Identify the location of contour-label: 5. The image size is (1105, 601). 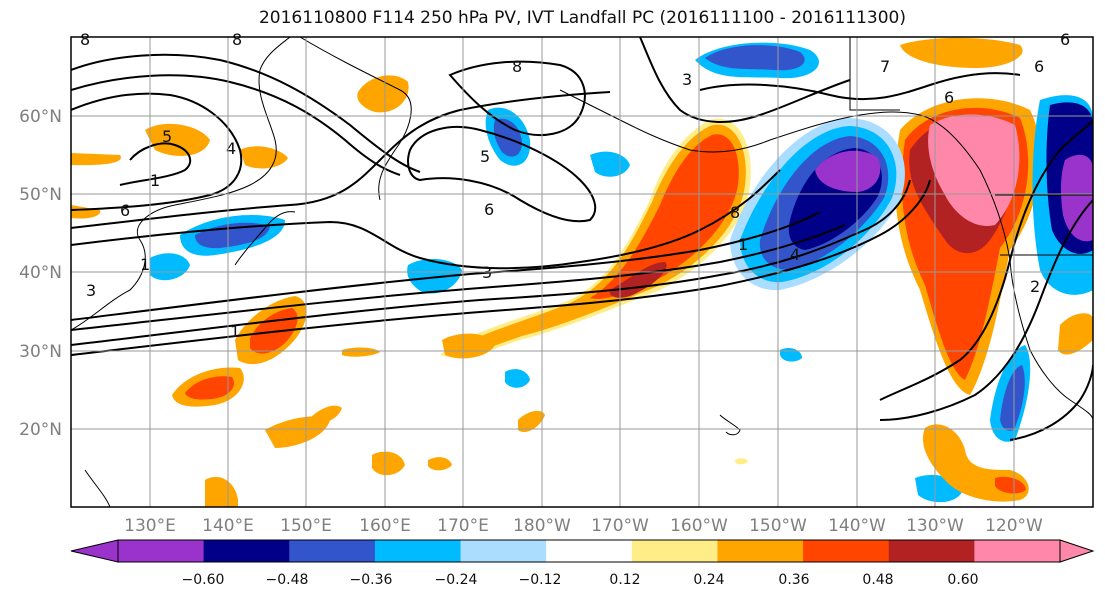
(485, 156).